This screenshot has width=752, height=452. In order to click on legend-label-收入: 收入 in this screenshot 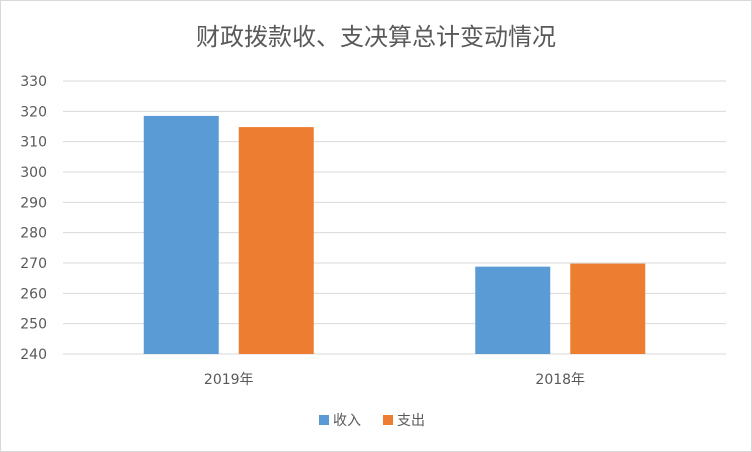, I will do `click(347, 421)`.